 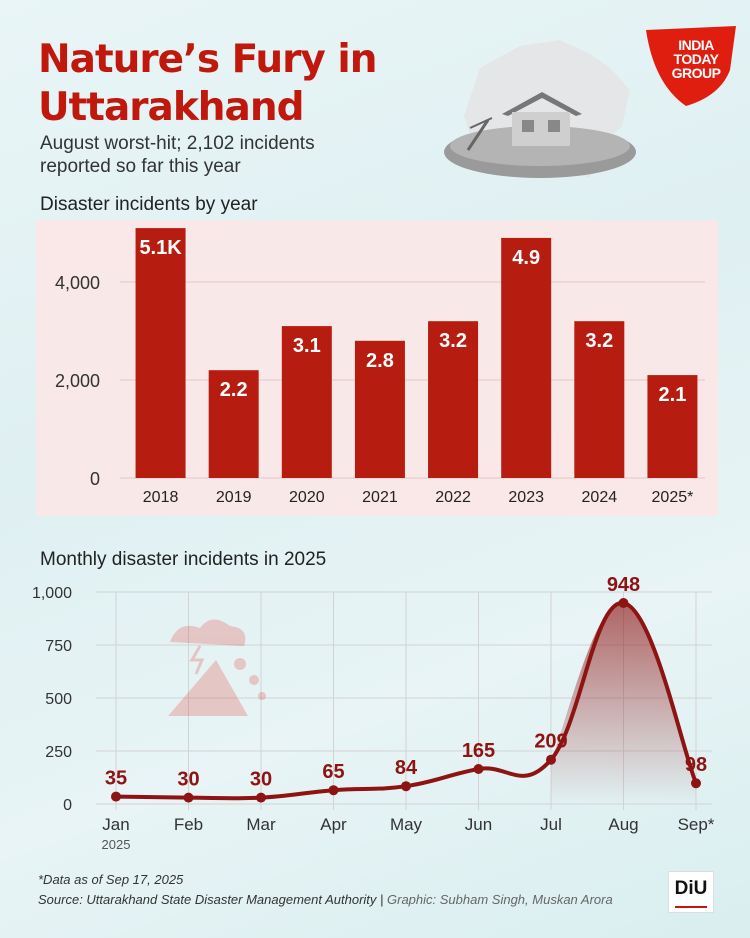 I want to click on area-fill, so click(x=623, y=703).